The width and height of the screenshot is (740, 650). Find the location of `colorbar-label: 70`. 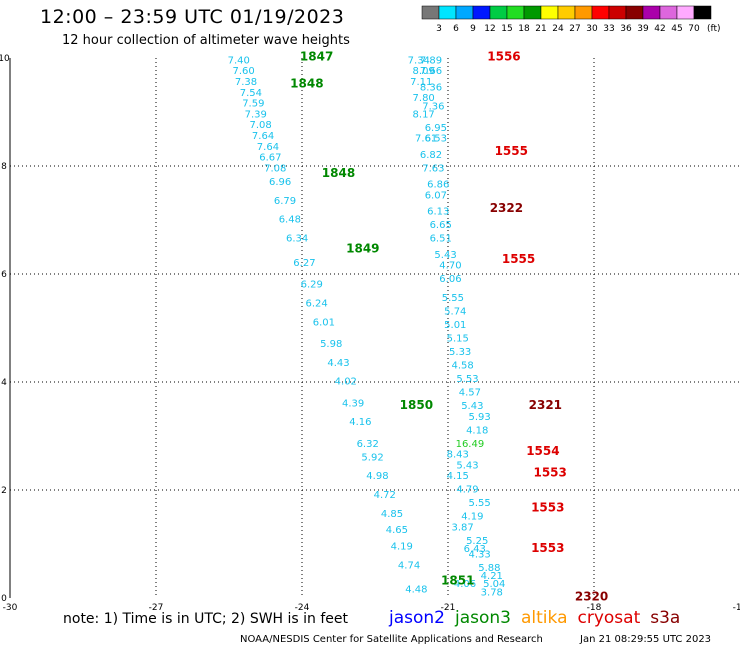

colorbar-label: 70 is located at coordinates (694, 29).